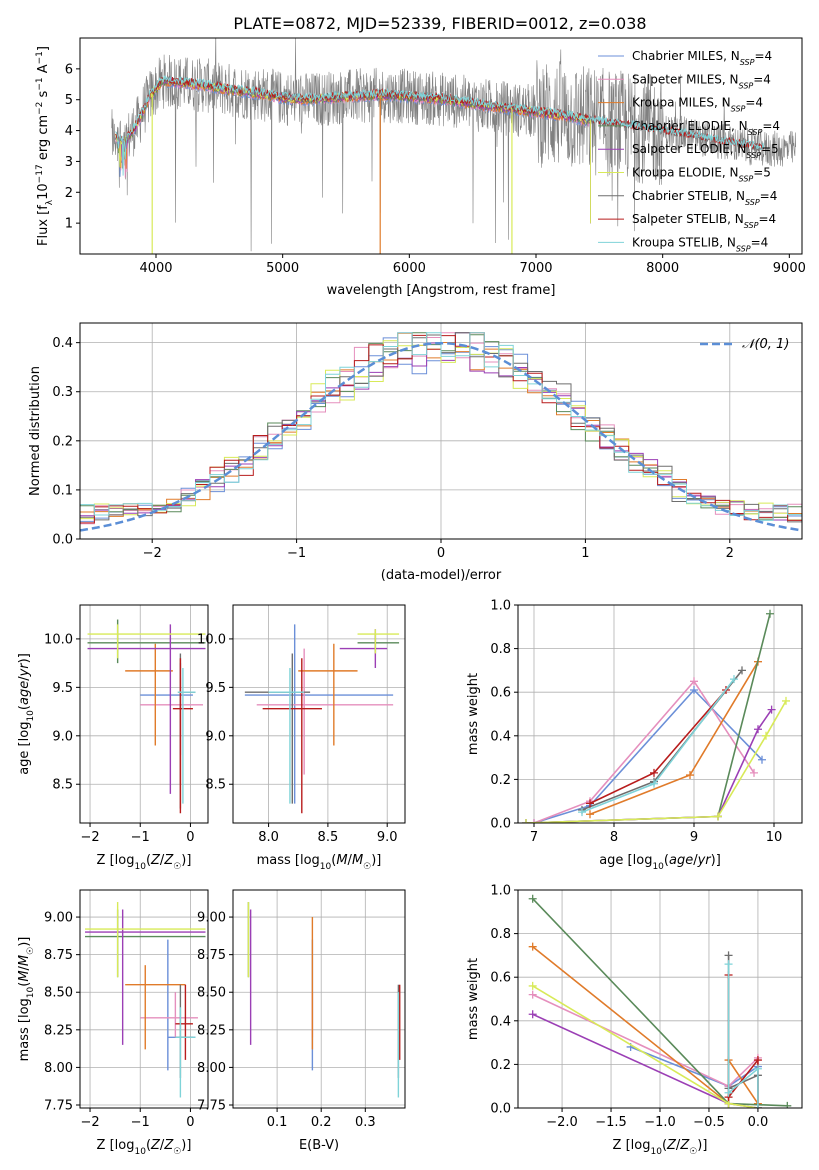 Image resolution: width=819 pixels, height=1170 pixels. What do you see at coordinates (62, 343) in the screenshot?
I see `y-tick-label: 0.4` at bounding box center [62, 343].